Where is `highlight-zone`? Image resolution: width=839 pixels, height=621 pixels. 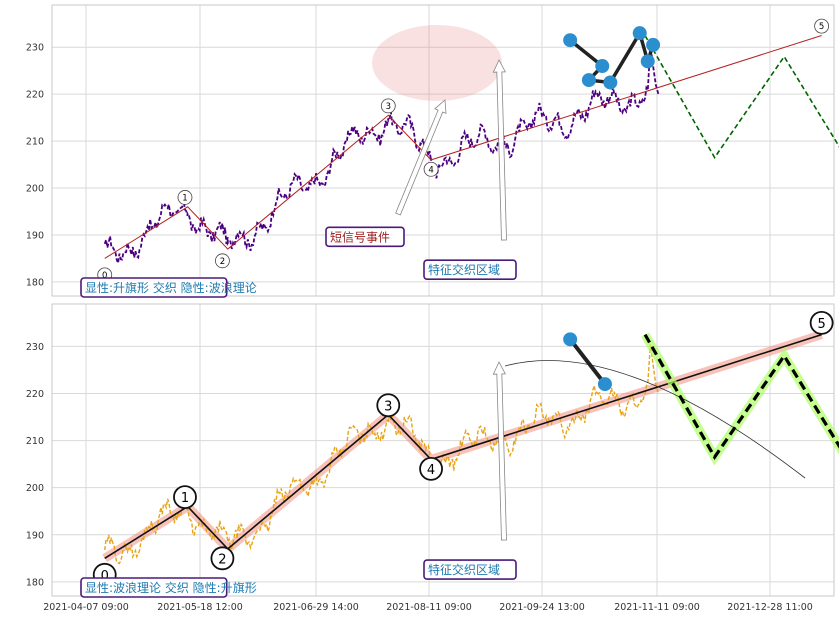
highlight-zone is located at coordinates (437, 63).